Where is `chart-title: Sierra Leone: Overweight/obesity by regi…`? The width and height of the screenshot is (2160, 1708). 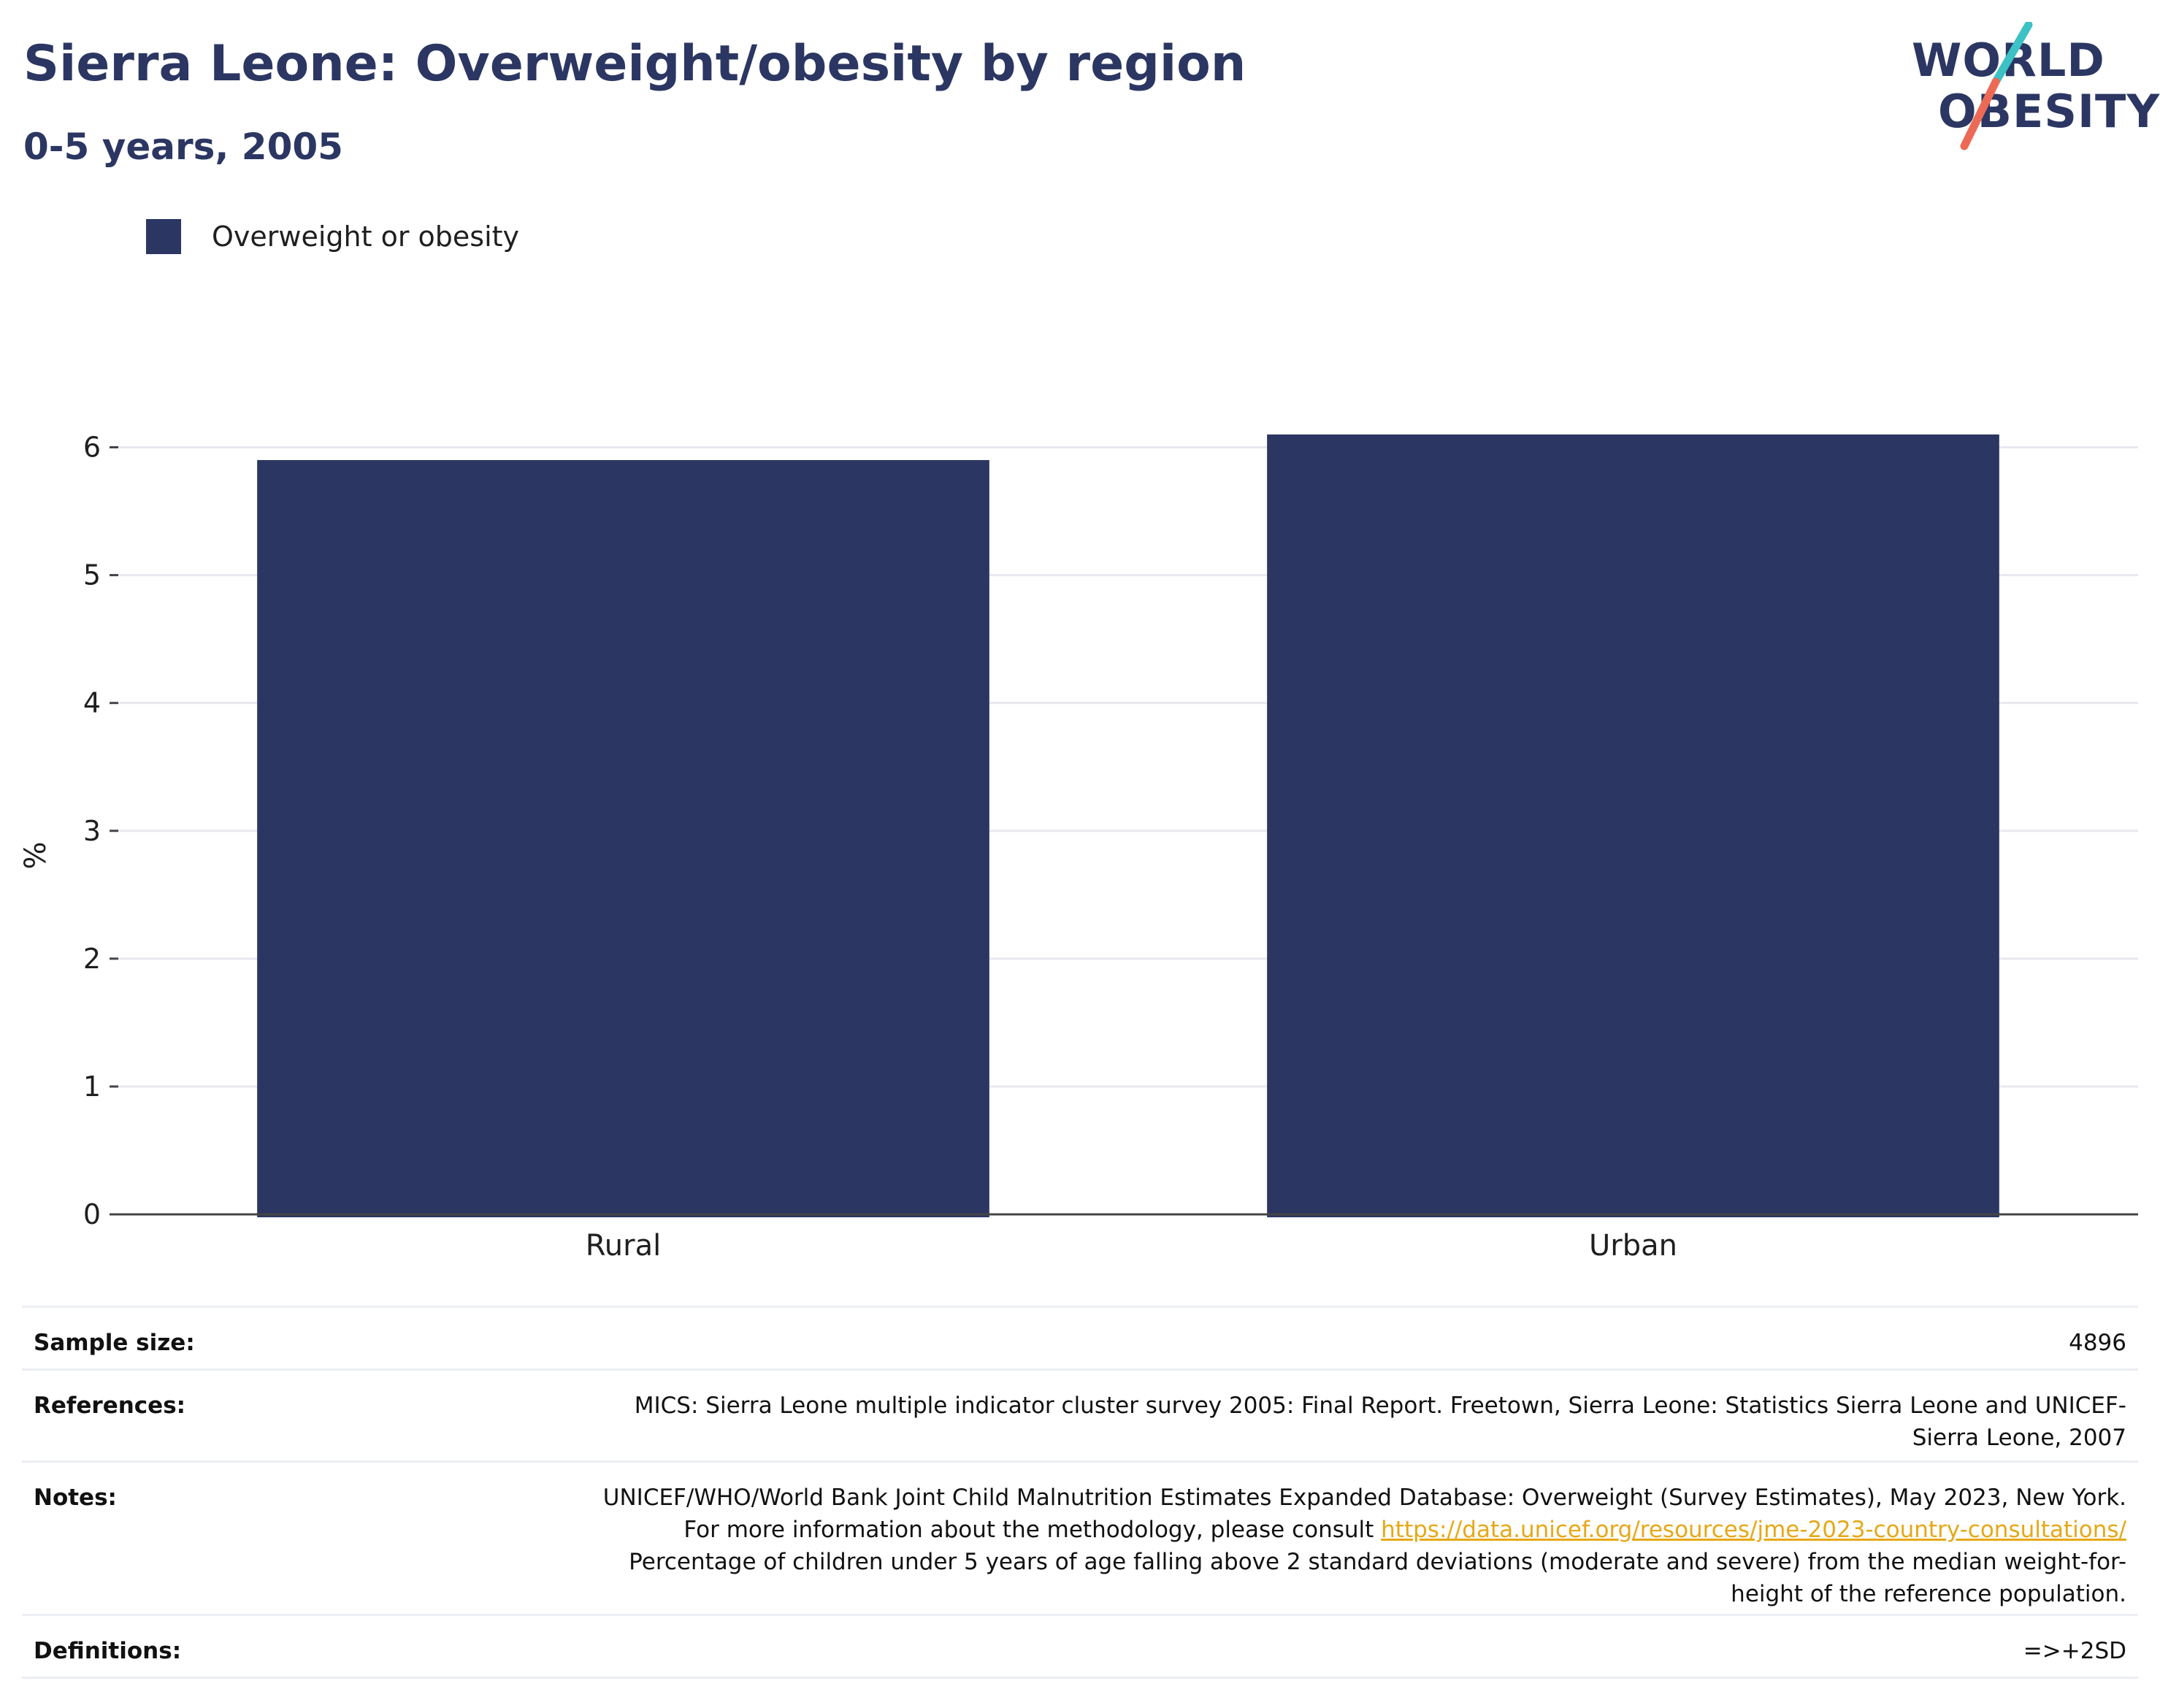
chart-title: Sierra Leone: Overweight/obesity by regi… is located at coordinates (634, 64).